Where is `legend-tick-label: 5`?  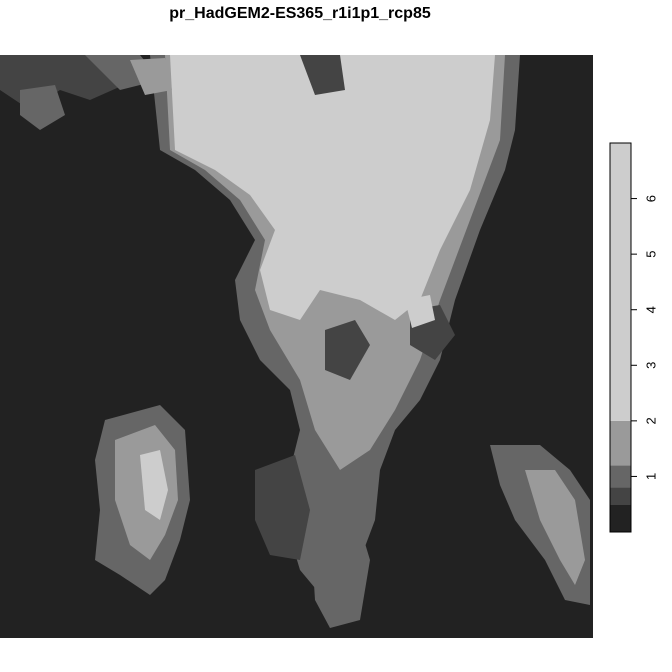
legend-tick-label: 5 is located at coordinates (651, 254).